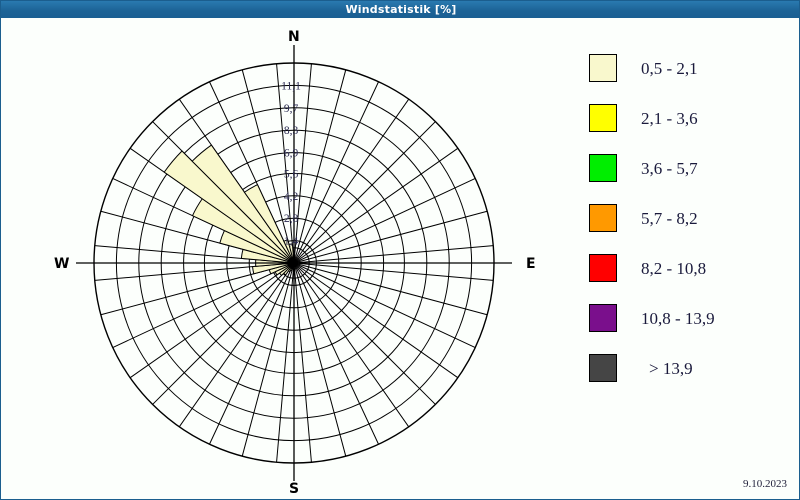  Describe the element at coordinates (291, 86) in the screenshot. I see `radial-tick-label: 11,1` at that location.